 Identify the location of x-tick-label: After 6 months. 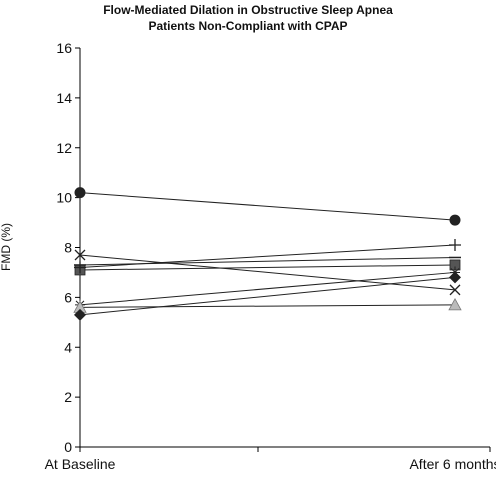
(452, 464).